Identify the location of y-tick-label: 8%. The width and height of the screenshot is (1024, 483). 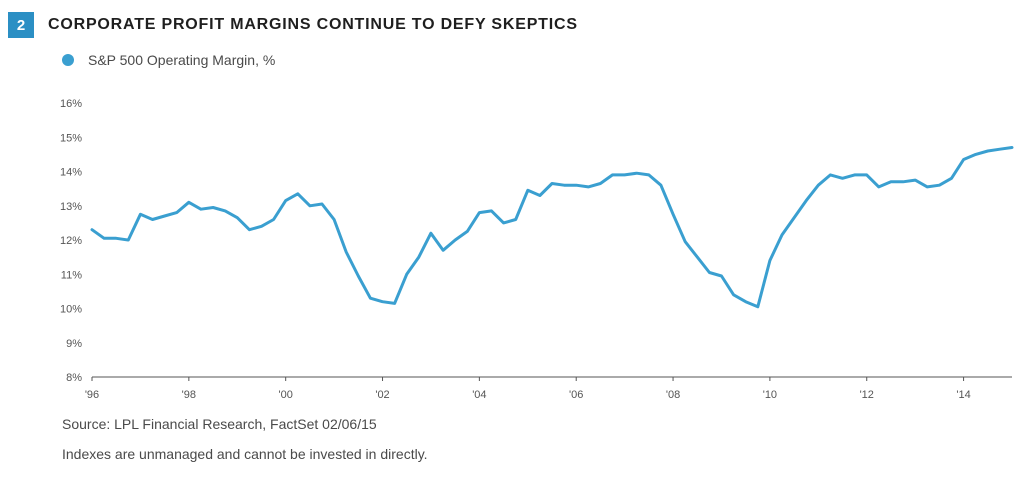
(74, 378).